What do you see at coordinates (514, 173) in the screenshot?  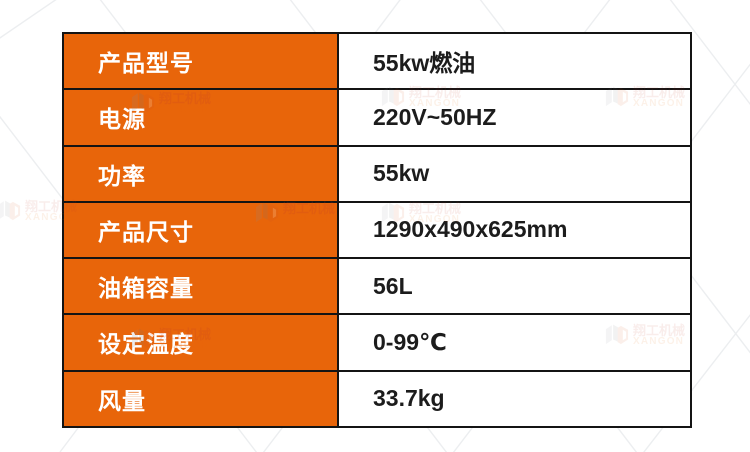 I see `spec-value-cell: 55kw` at bounding box center [514, 173].